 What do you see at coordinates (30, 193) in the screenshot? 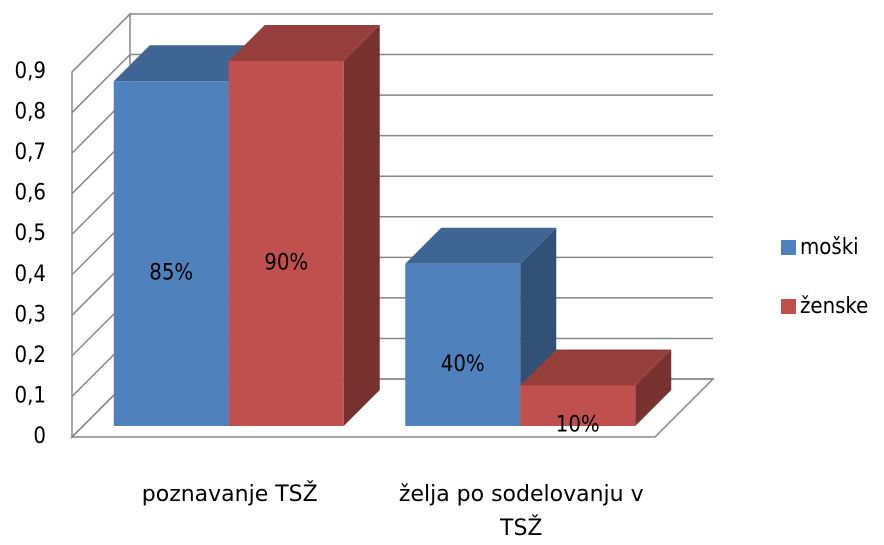
I see `y-tick-label: 0,6` at bounding box center [30, 193].